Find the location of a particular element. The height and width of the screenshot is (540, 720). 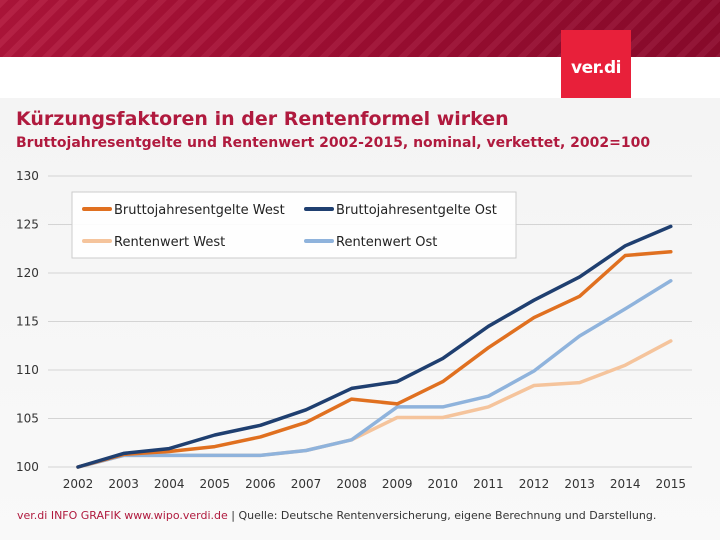

x-tick-2011: 2011 is located at coordinates (488, 484).